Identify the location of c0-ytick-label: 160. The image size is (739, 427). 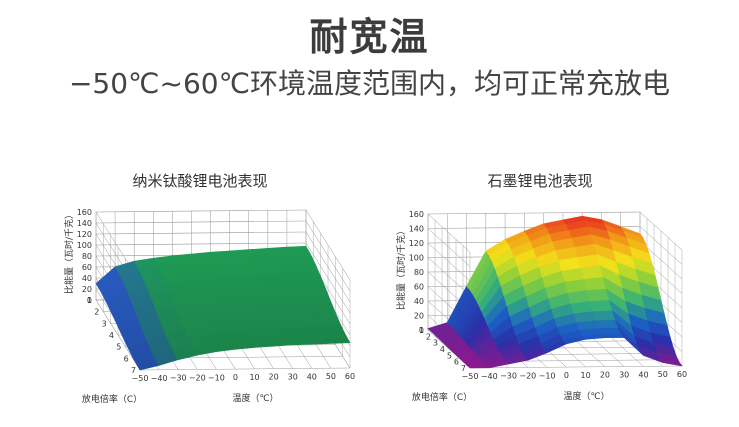
(84, 212).